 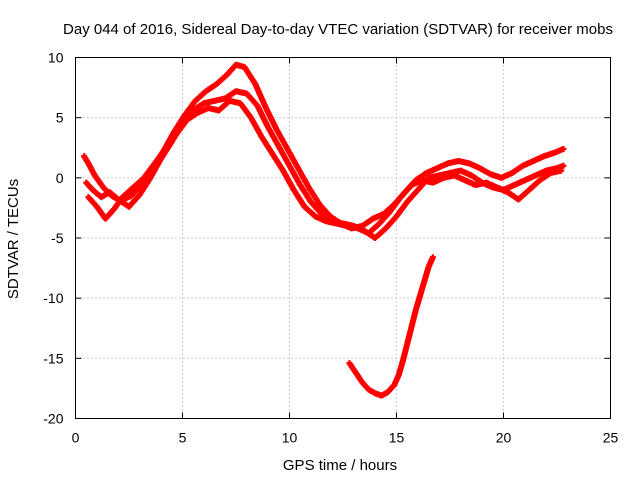 What do you see at coordinates (13, 239) in the screenshot?
I see `y-axis-label: SDTVAR / TECUs` at bounding box center [13, 239].